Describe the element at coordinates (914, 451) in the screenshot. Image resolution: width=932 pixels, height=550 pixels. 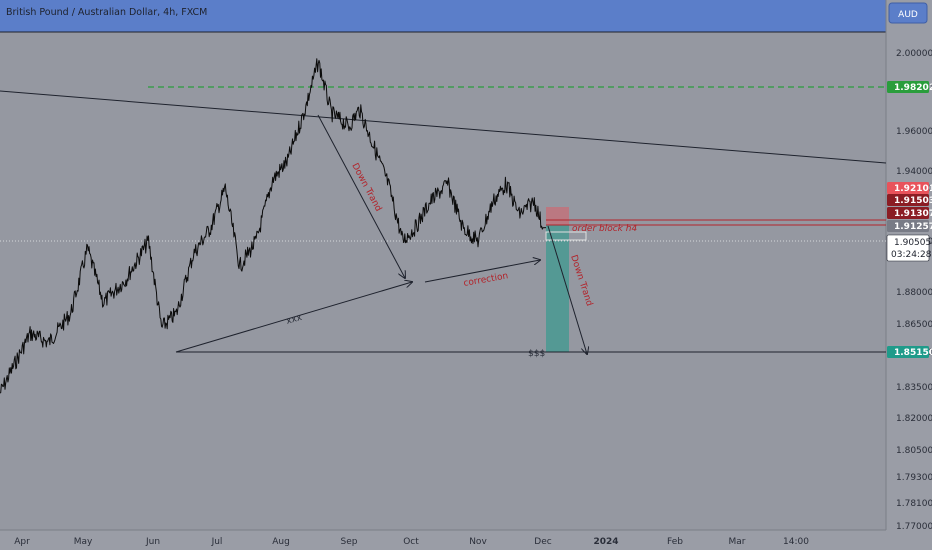
I see `y-tick-label: 1.80500` at that location.